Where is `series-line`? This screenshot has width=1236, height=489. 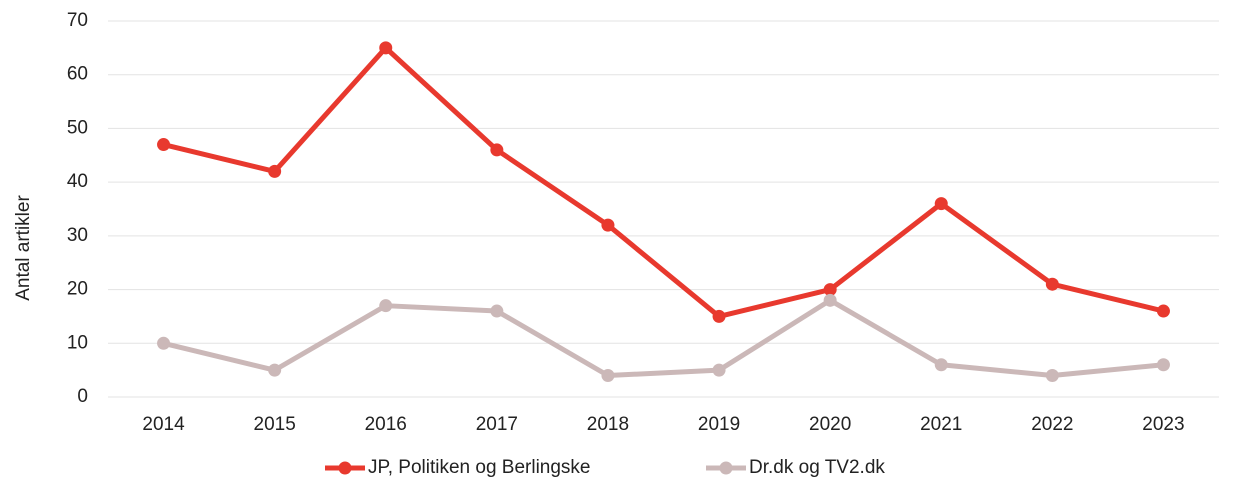 series-line is located at coordinates (663, 338).